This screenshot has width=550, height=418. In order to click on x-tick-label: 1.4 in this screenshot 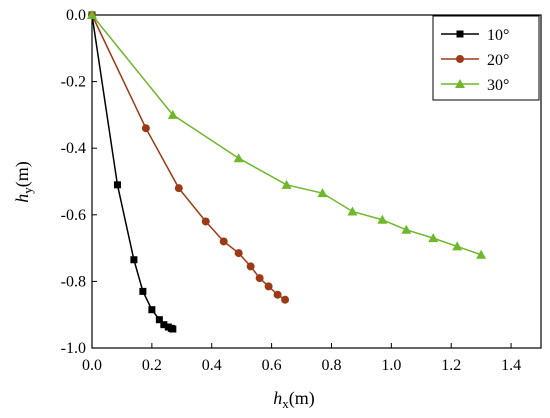, I will do `click(511, 365)`.